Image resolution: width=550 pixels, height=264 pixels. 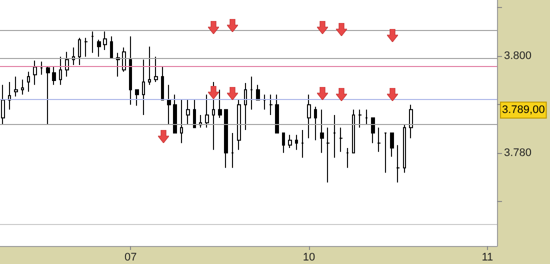 What do you see at coordinates (309, 258) in the screenshot?
I see `x-tick-label: 10` at bounding box center [309, 258].